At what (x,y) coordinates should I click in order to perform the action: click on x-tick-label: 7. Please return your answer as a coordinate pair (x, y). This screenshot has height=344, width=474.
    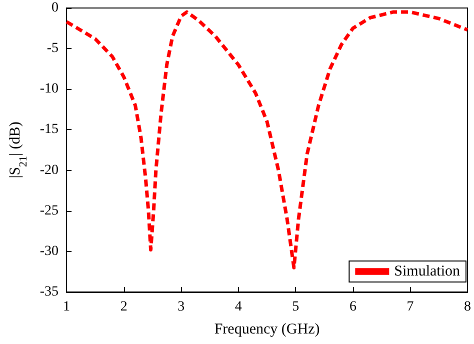
    Looking at the image, I should click on (410, 307).